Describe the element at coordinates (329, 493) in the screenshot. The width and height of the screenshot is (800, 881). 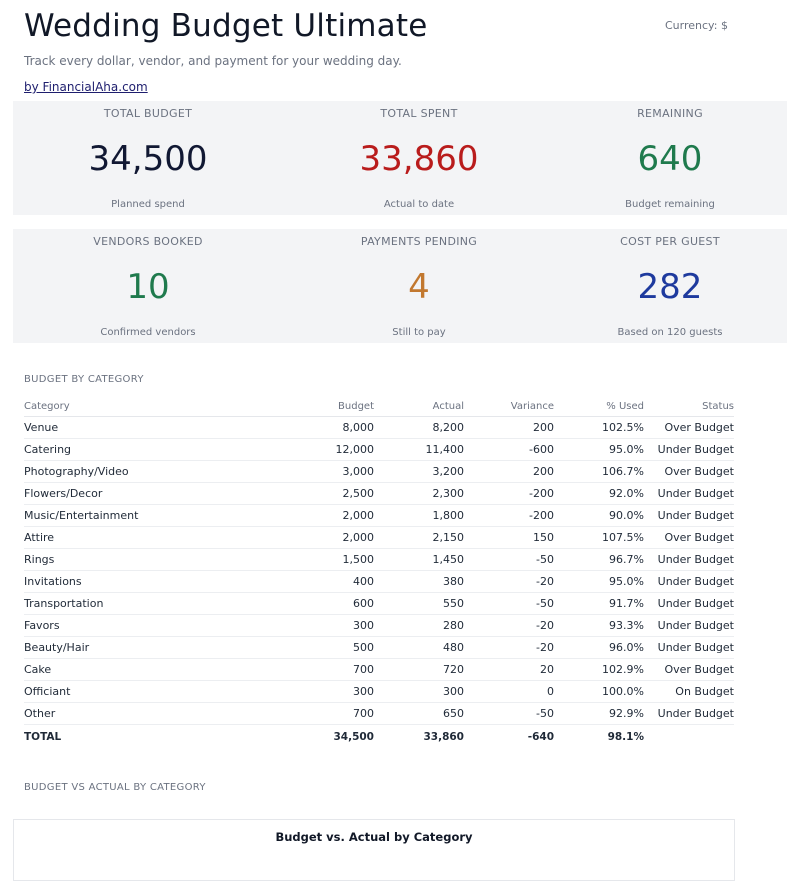
I see `budget-cell: 2,500` at that location.